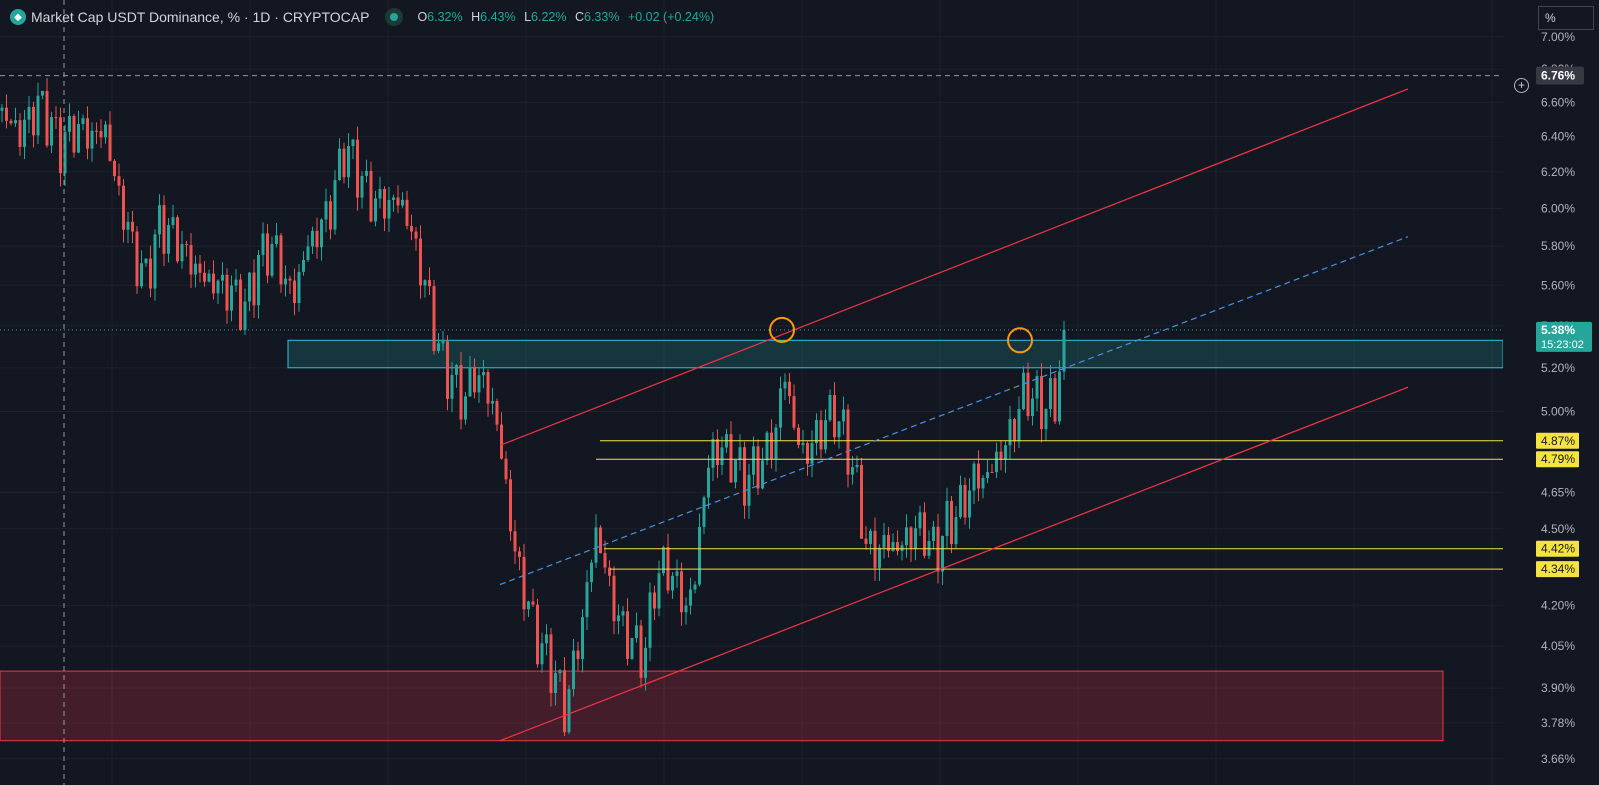 This screenshot has height=785, width=1599. What do you see at coordinates (1558, 76) in the screenshot?
I see `crosshair-price-label: 6.76%` at bounding box center [1558, 76].